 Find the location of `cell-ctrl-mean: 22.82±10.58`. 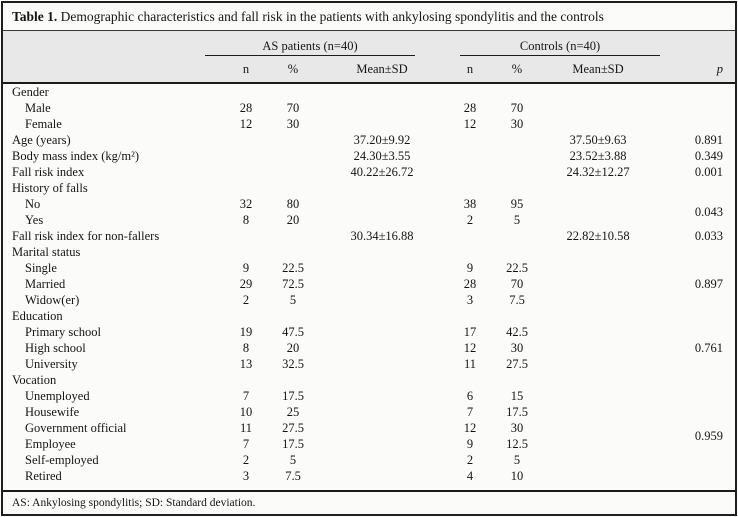

cell-ctrl-mean: 22.82±10.58 is located at coordinates (598, 236).